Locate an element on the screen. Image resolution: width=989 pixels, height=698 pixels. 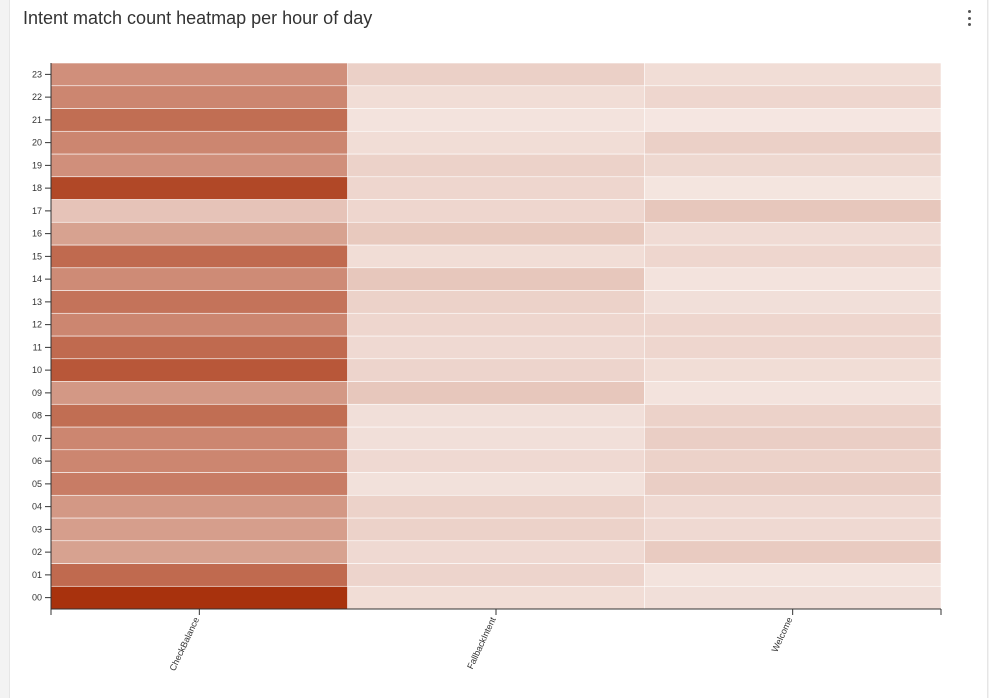
y-tick-label: 21 is located at coordinates (37, 120).